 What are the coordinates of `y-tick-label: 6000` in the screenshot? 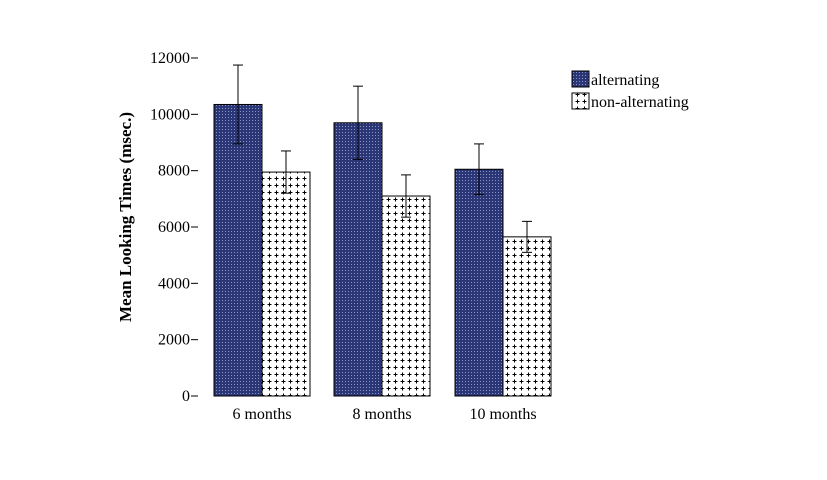 It's located at (174, 227).